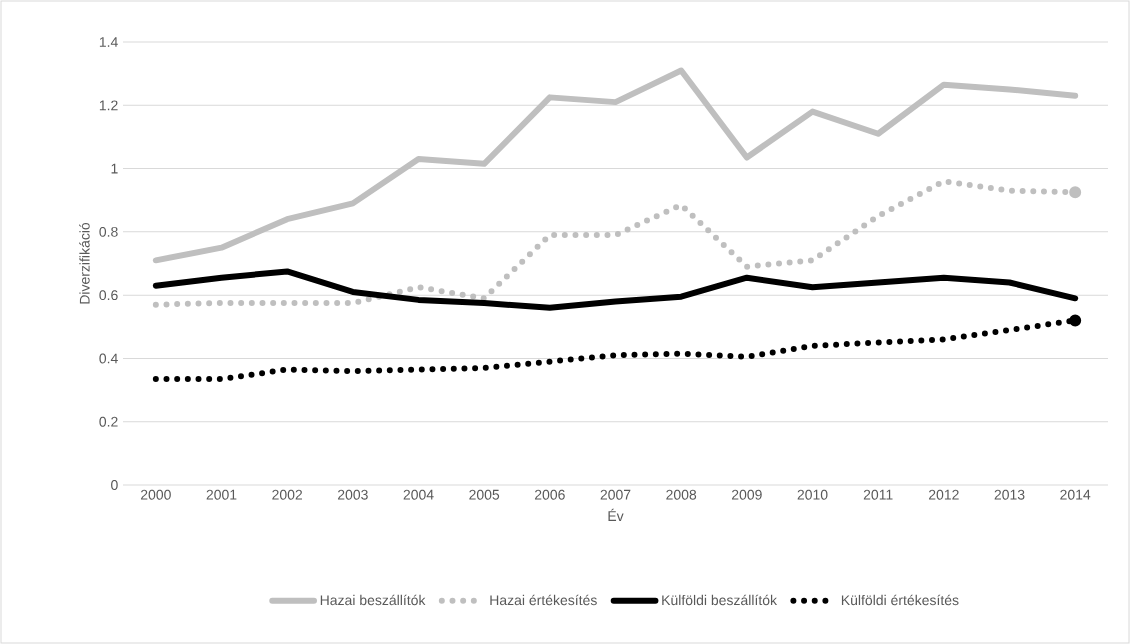  I want to click on y-tick-label: 1, so click(114, 168).